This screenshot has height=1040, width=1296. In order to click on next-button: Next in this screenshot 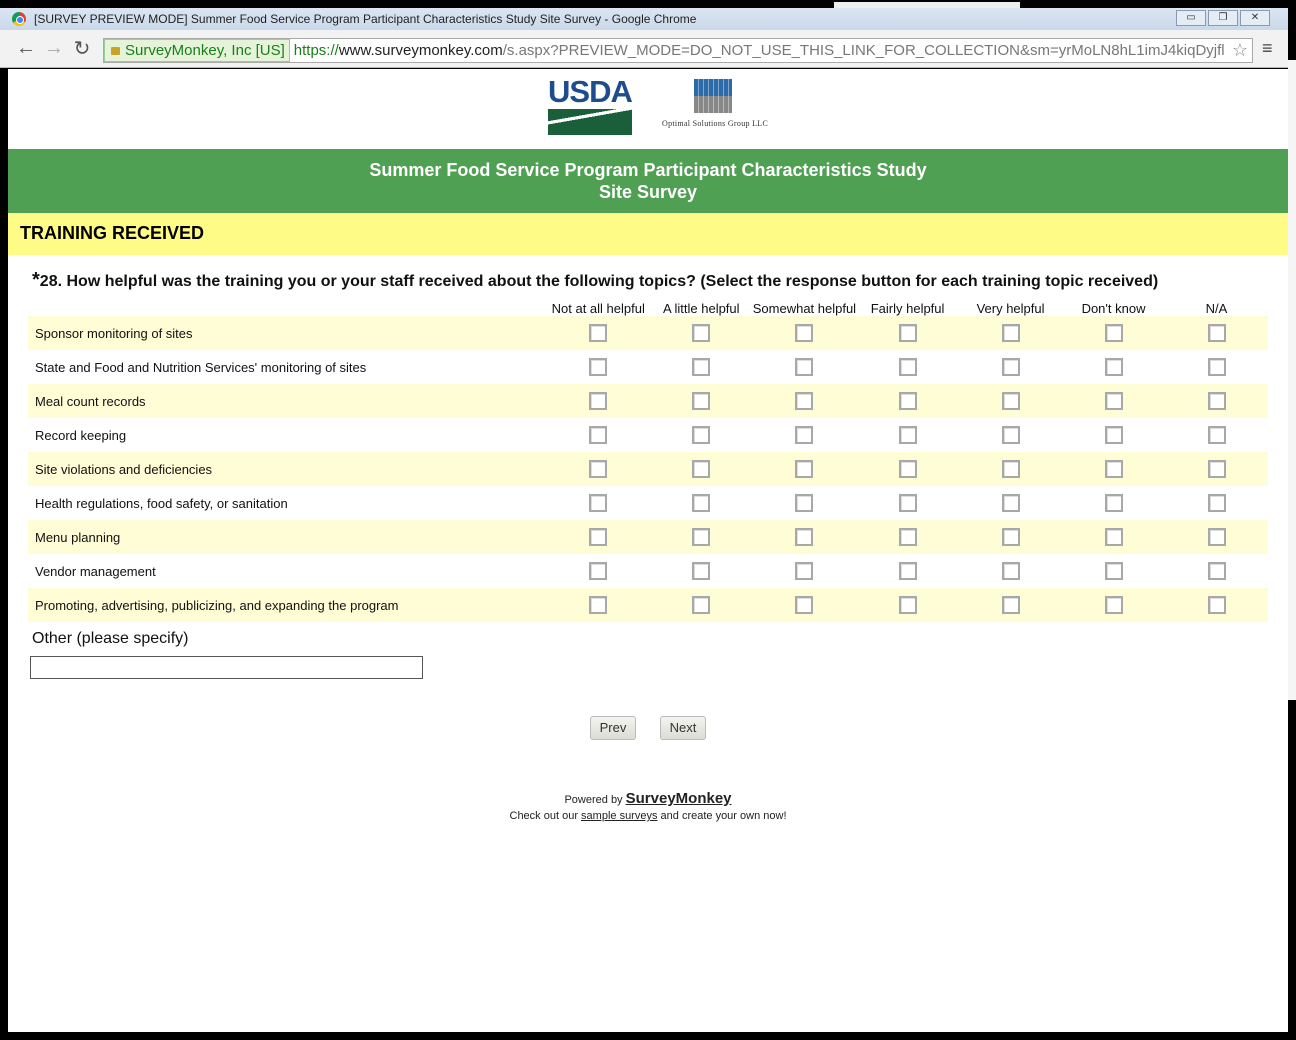, I will do `click(683, 728)`.